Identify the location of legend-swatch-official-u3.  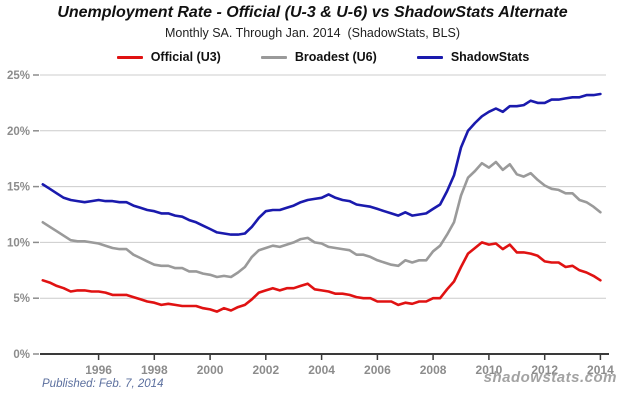
(129, 57).